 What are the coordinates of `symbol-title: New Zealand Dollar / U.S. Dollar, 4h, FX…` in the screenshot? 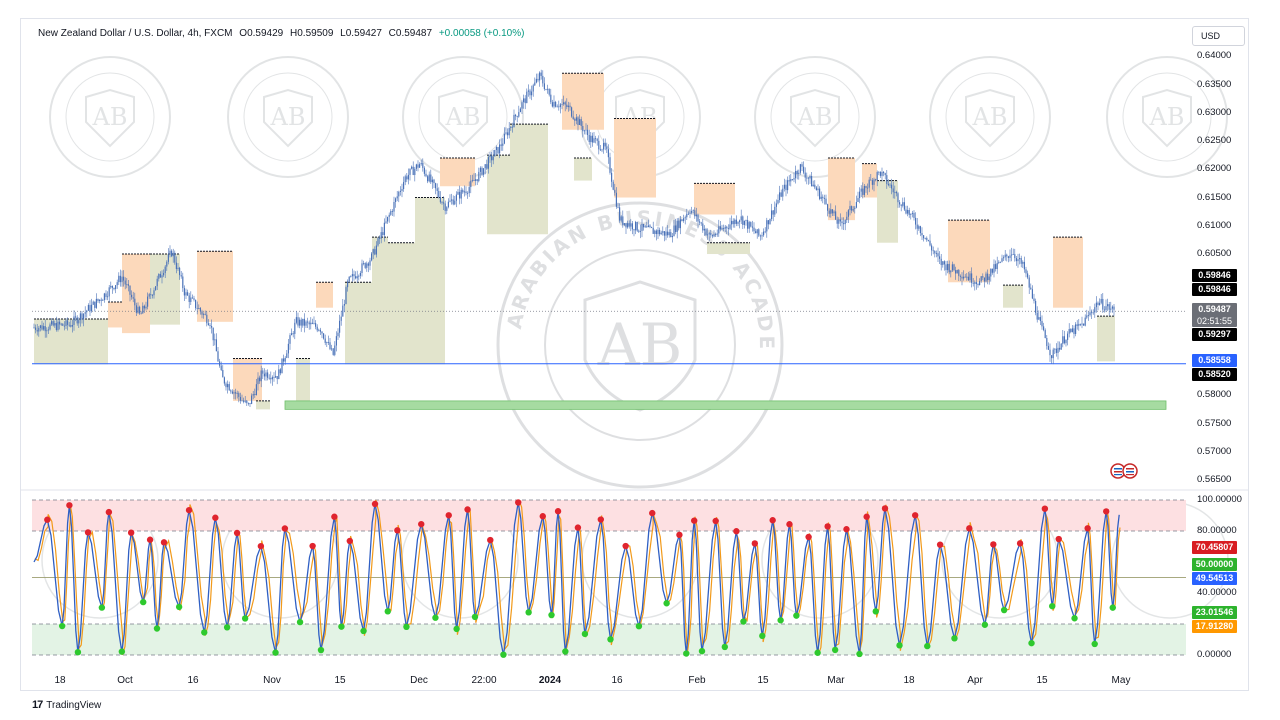 It's located at (135, 33).